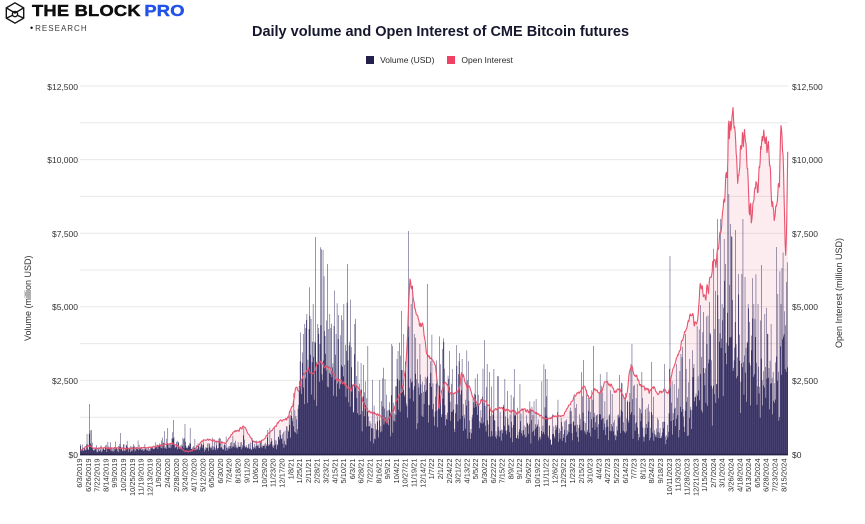 The image size is (865, 524). I want to click on svg-text: 3/26/2024, so click(731, 475).